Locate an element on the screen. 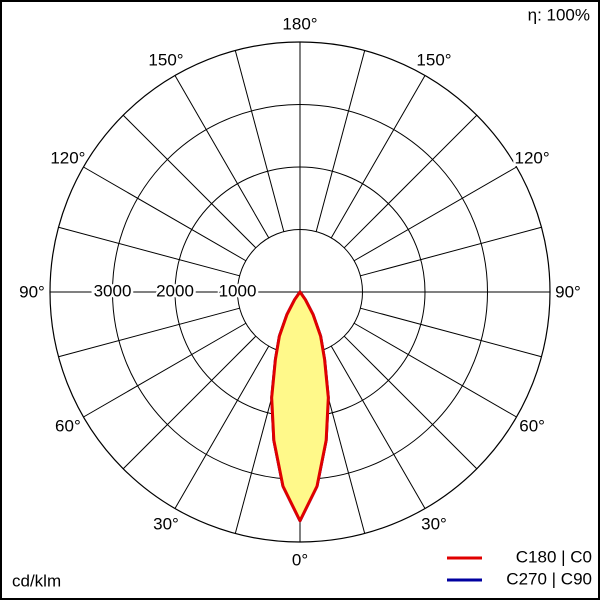 This screenshot has height=605, width=600. angle-tick-label: 0° is located at coordinates (300, 559).